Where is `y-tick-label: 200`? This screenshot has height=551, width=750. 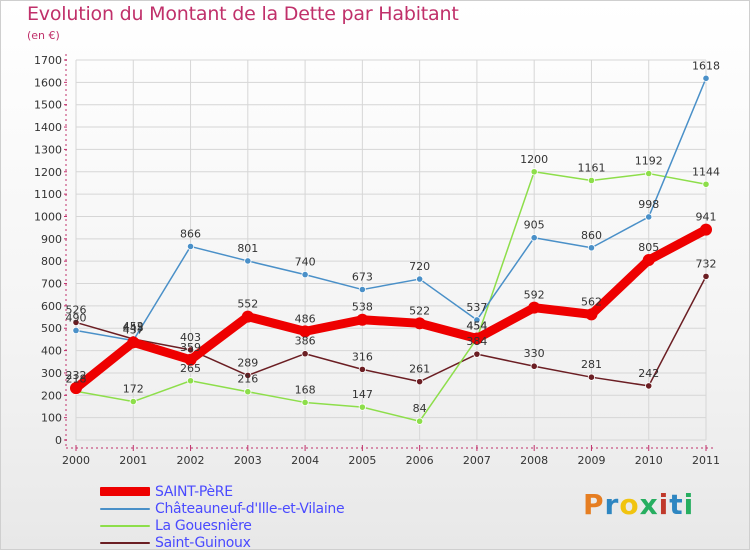 y-tick-label: 200 is located at coordinates (51, 395).